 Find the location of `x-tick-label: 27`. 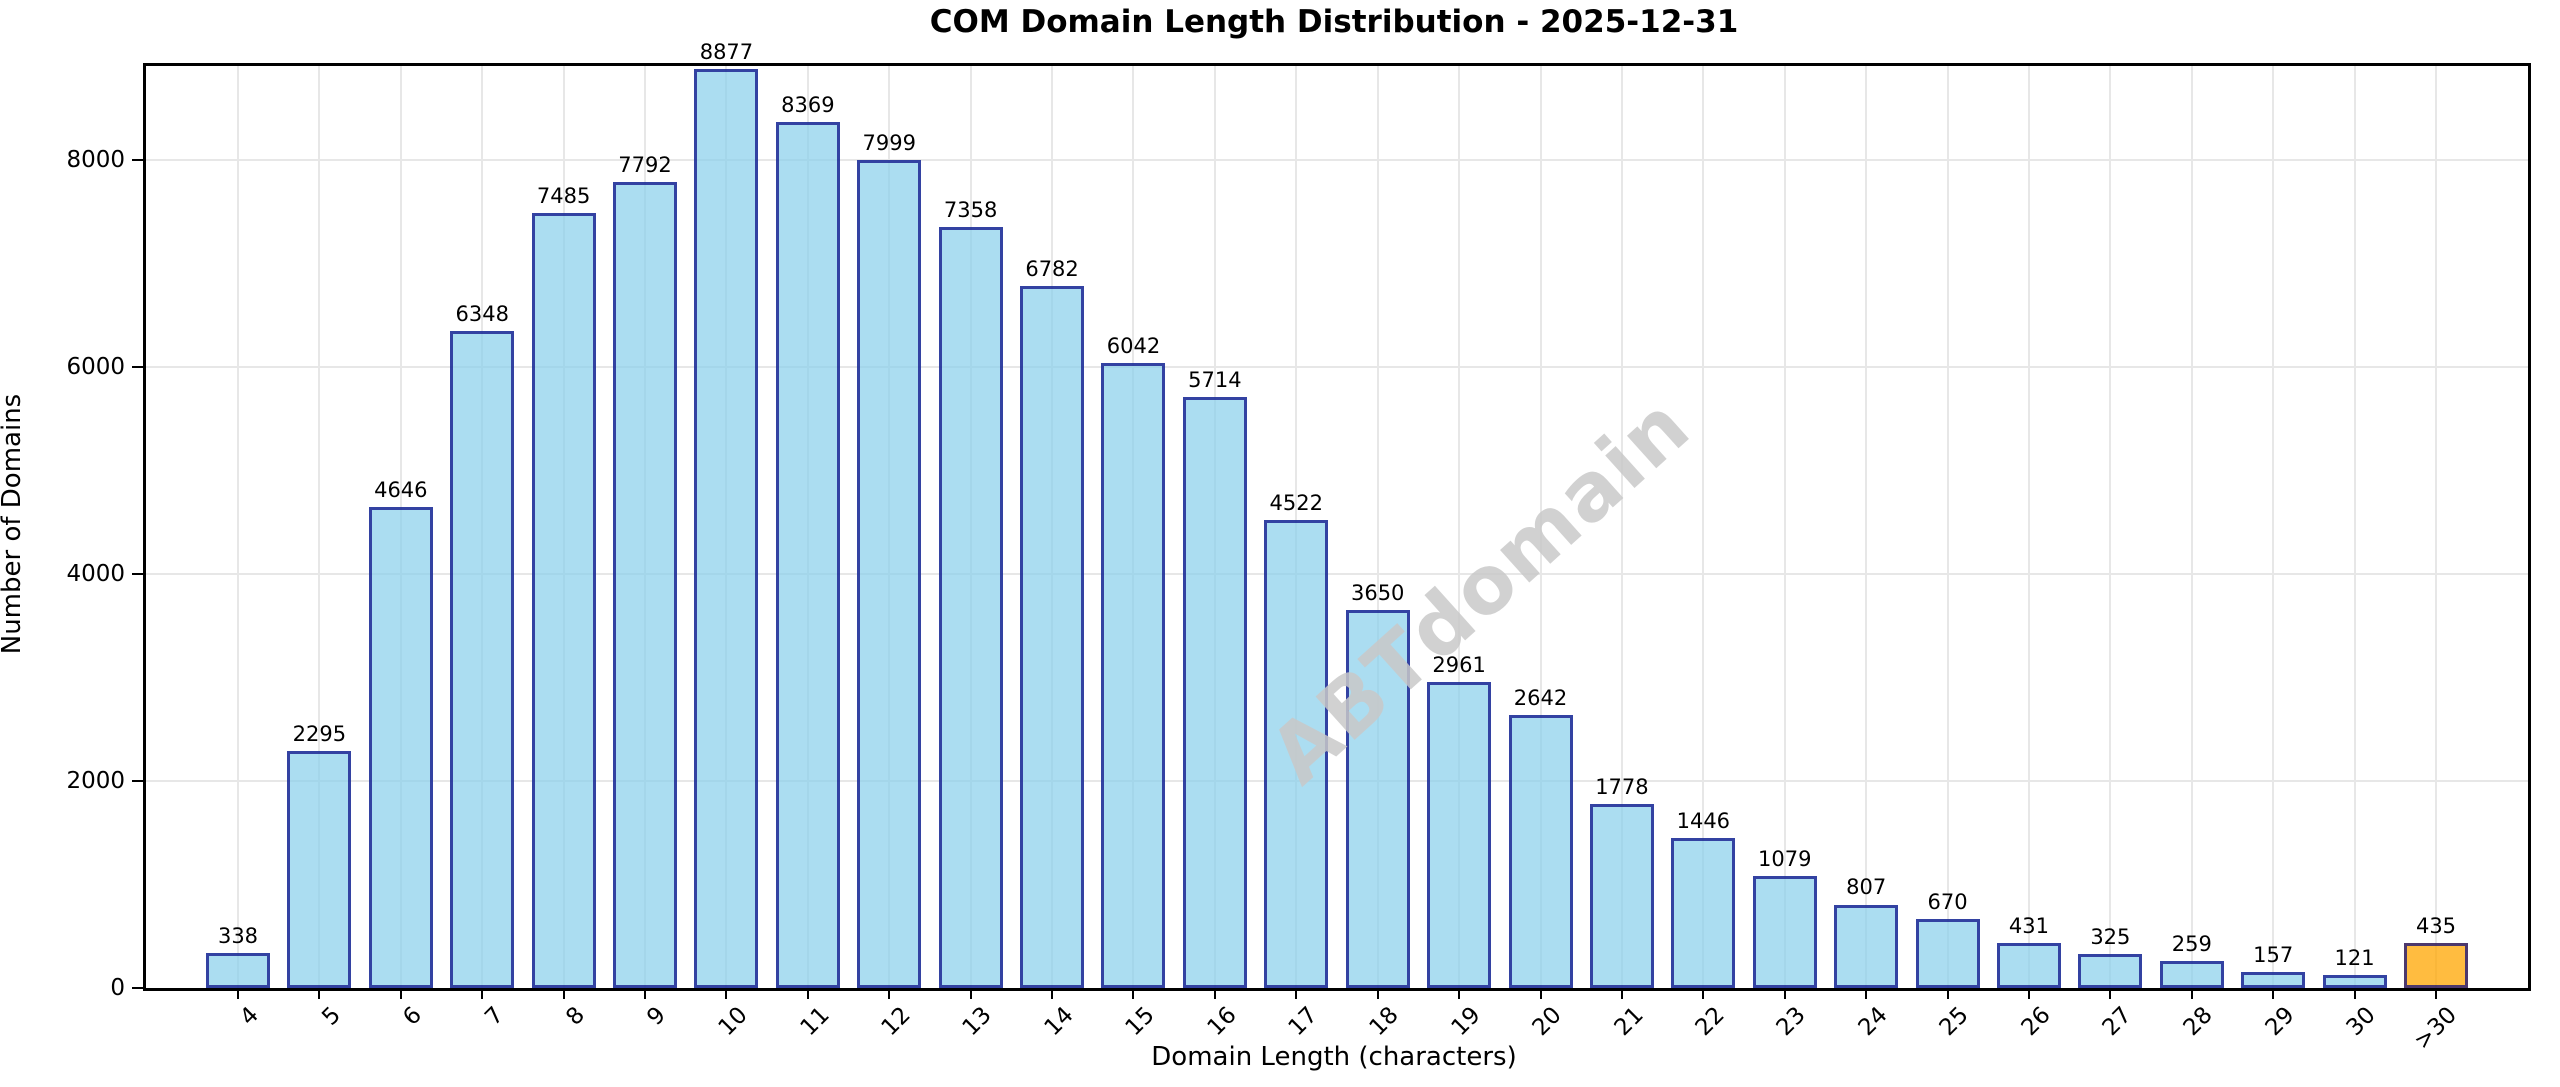

x-tick-label: 27 is located at coordinates (2117, 1022).